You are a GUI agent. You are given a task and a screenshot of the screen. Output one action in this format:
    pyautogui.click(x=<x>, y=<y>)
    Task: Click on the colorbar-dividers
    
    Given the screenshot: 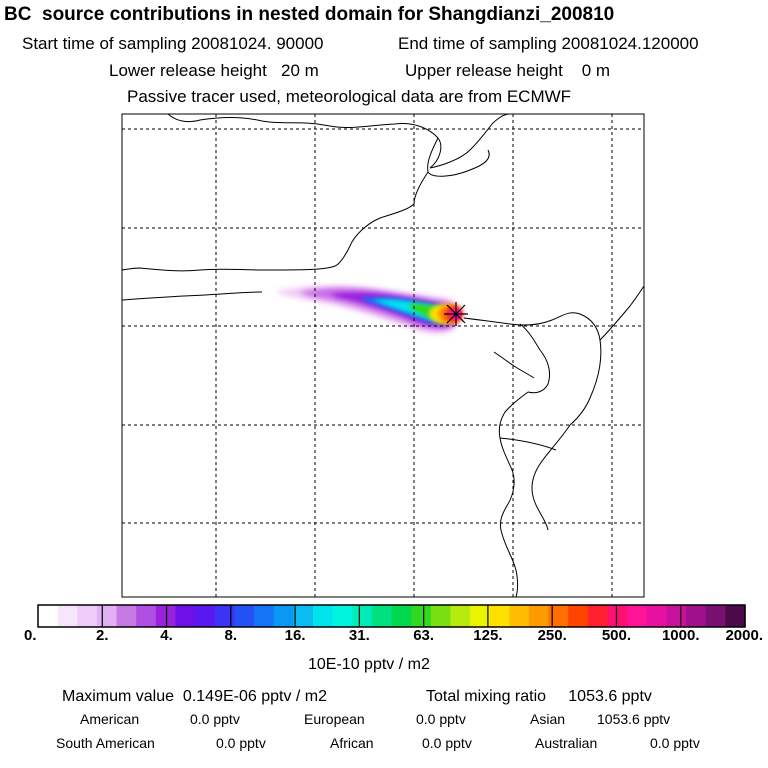 What is the action you would take?
    pyautogui.click(x=391, y=616)
    